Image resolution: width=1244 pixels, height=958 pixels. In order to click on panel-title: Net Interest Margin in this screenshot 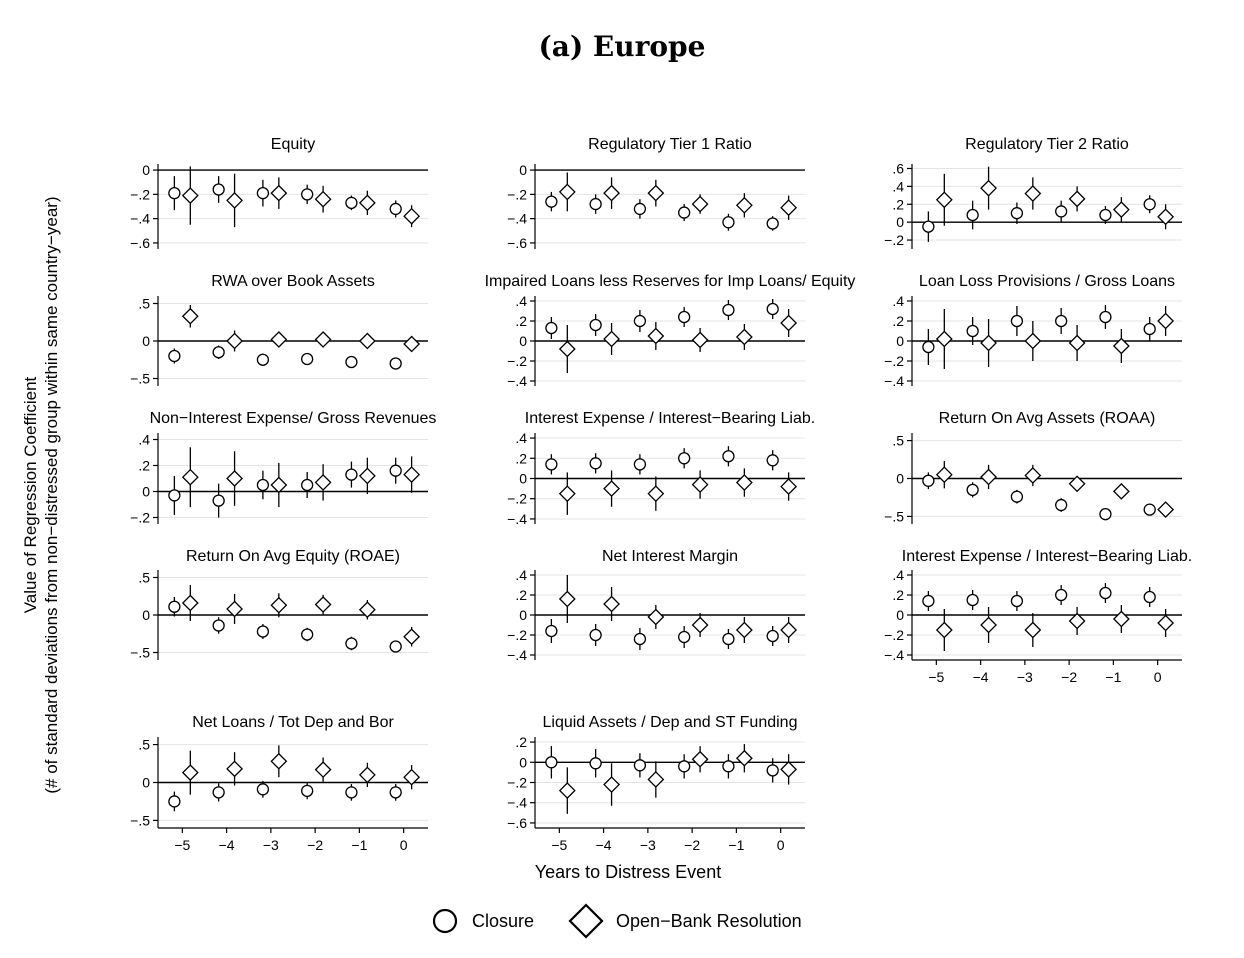, I will do `click(670, 556)`.